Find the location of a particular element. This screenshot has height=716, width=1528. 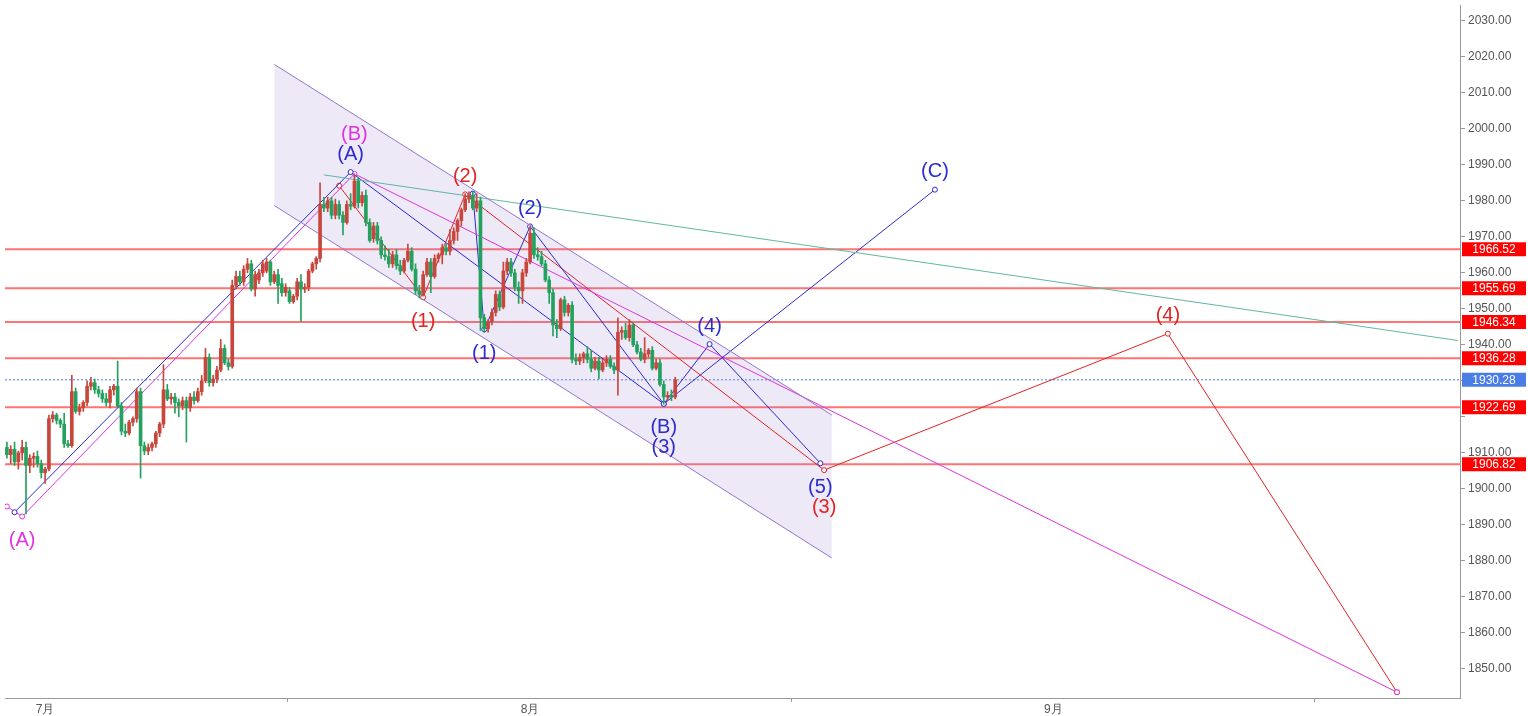

y-tick-label: 1850.00 is located at coordinates (1490, 668).